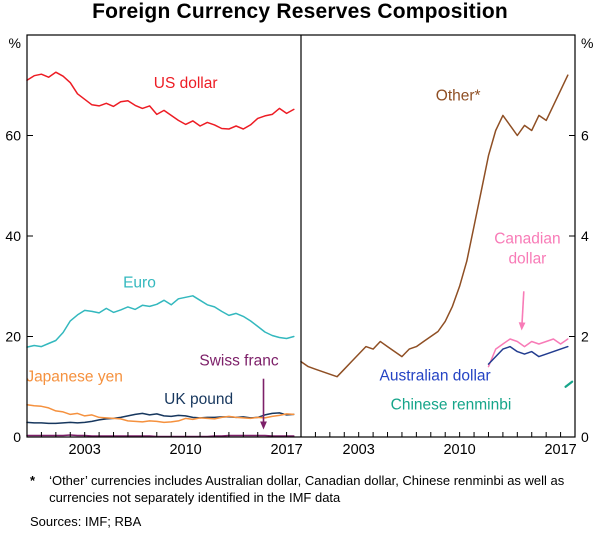 The width and height of the screenshot is (600, 541). I want to click on series-label-chinese-renminbi: Chinese renminbi, so click(451, 404).